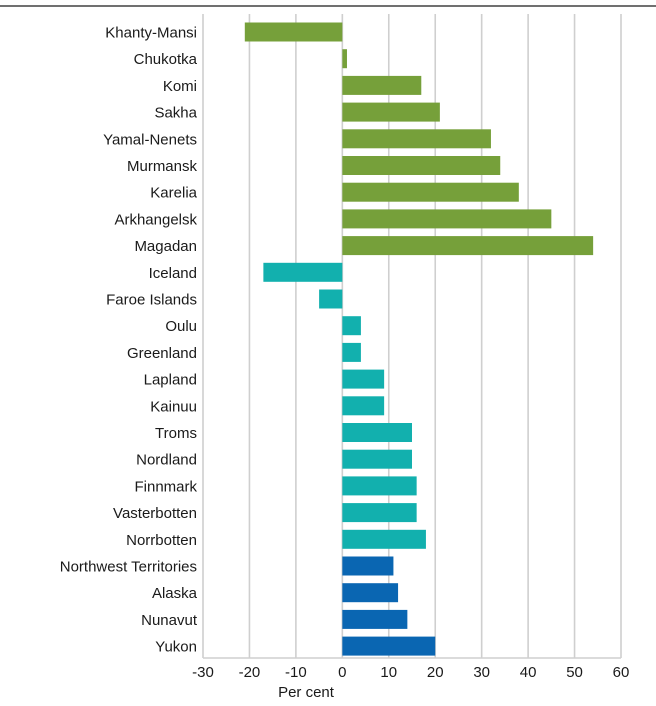 The image size is (656, 706). Describe the element at coordinates (173, 273) in the screenshot. I see `category-label: Iceland` at that location.